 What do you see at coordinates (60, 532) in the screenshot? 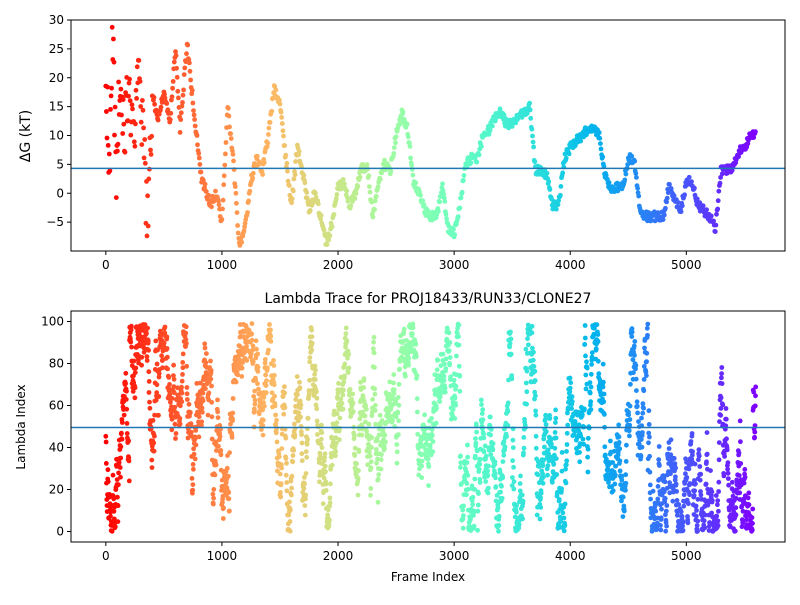
I see `lambda-y-tick-label: 0` at bounding box center [60, 532].